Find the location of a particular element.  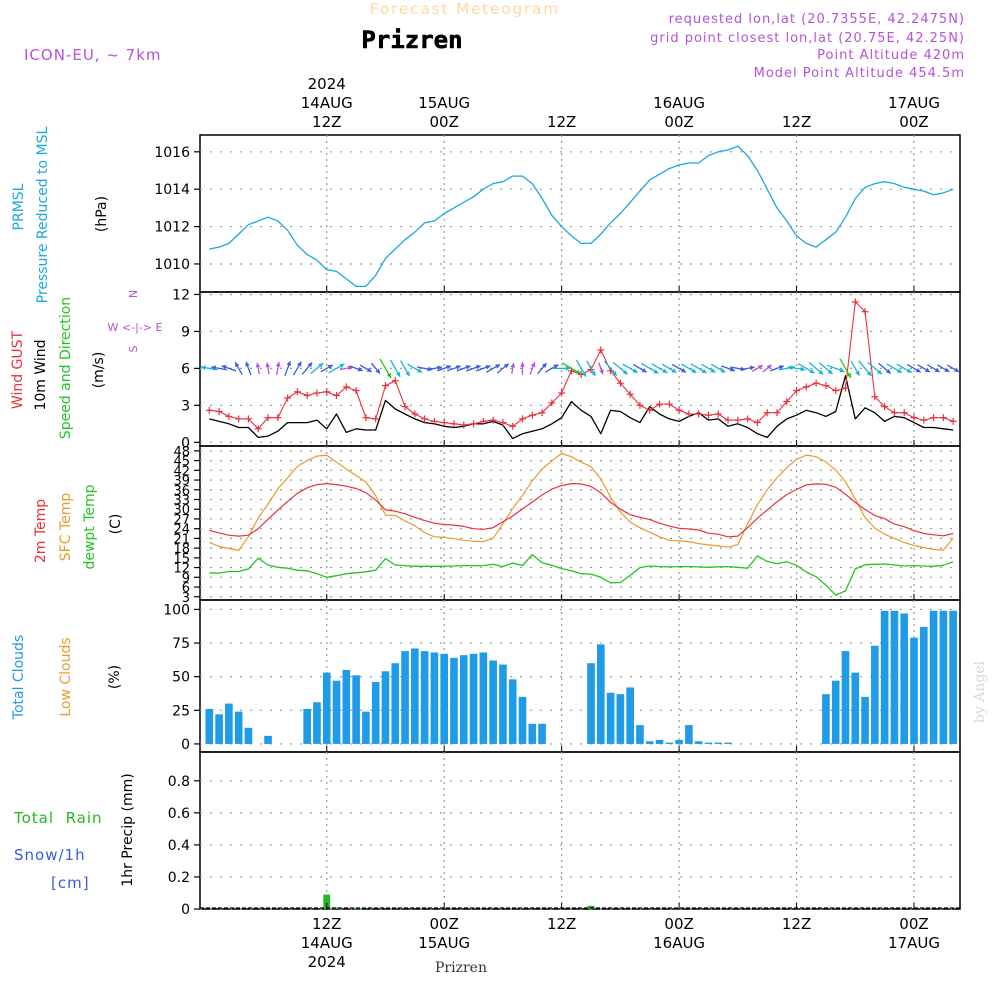

top-time-label: 16AUG is located at coordinates (679, 103).